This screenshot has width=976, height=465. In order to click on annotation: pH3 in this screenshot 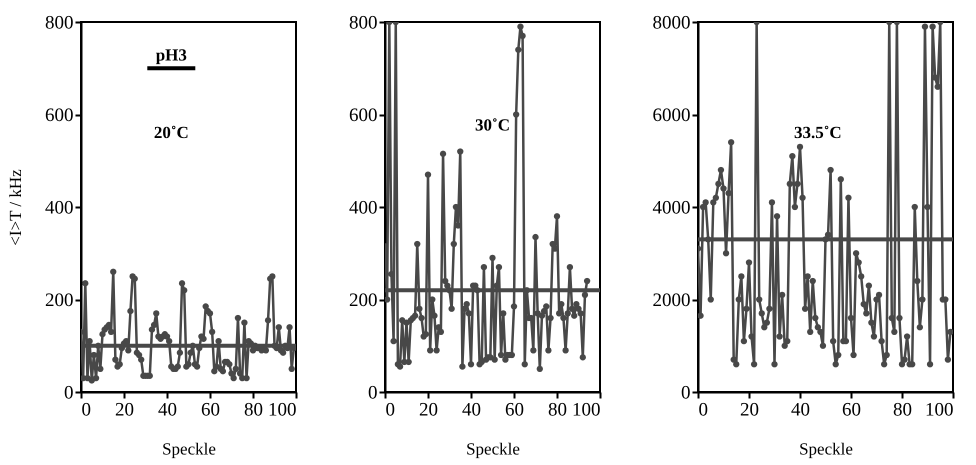, I will do `click(171, 54)`.